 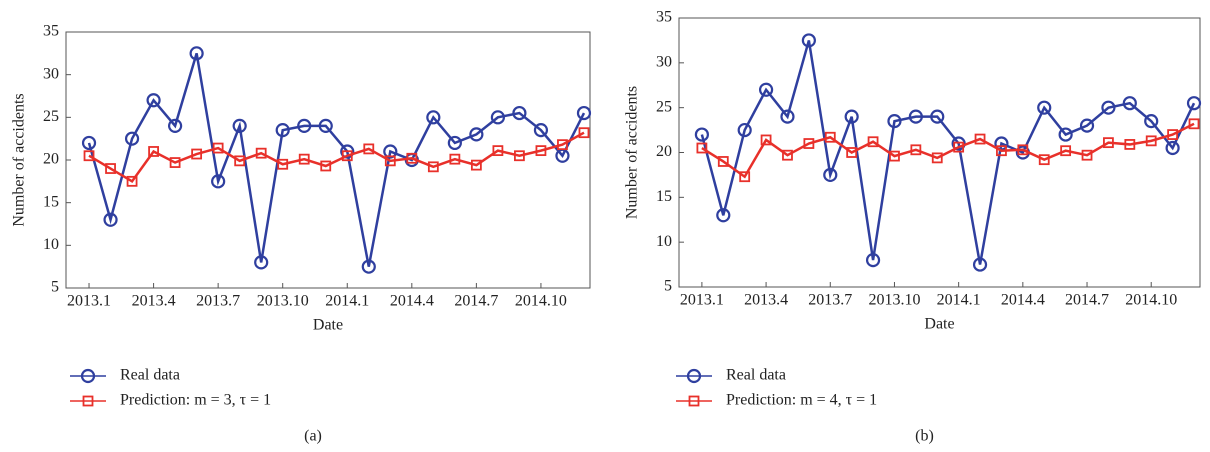 What do you see at coordinates (476, 301) in the screenshot?
I see `x-tick-label: 2014.7` at bounding box center [476, 301].